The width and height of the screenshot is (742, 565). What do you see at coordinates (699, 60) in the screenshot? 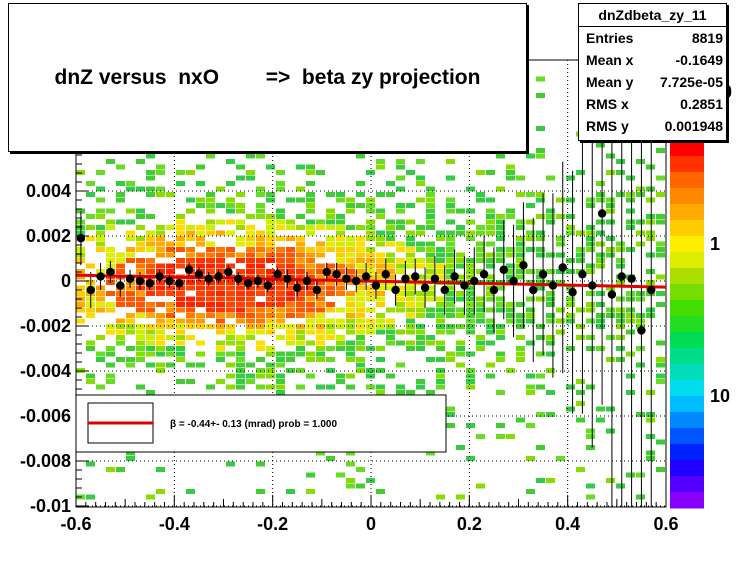
I see `stats-value: -0.1649` at bounding box center [699, 60].